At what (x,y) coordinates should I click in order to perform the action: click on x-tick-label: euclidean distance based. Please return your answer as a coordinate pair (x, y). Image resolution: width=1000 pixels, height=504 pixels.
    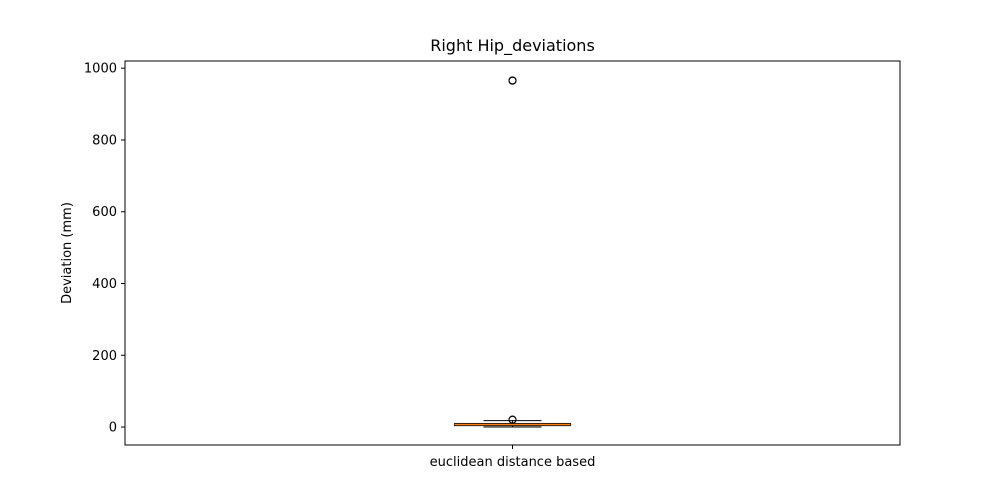
    Looking at the image, I should click on (513, 462).